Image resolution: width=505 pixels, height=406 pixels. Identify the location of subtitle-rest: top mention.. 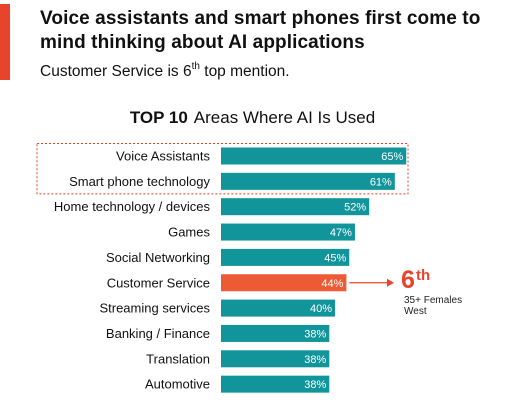
(244, 71).